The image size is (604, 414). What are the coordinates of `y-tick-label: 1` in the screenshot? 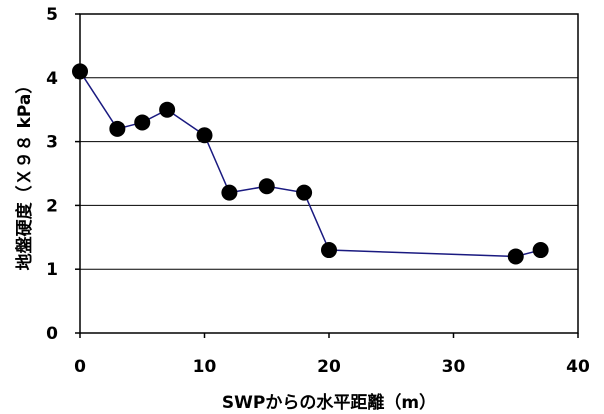 It's located at (52, 270).